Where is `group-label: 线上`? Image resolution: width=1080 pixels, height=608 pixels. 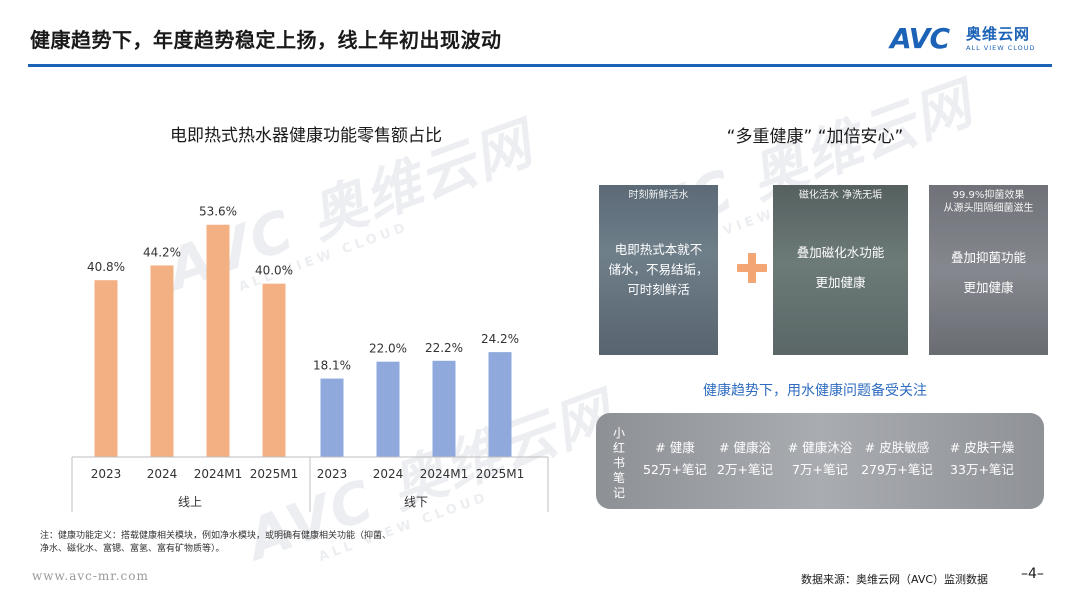 group-label: 线上 is located at coordinates (190, 502).